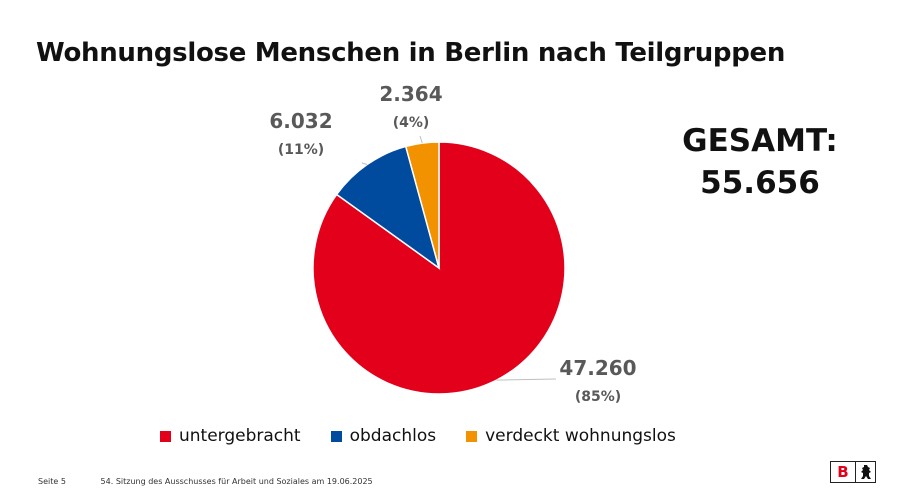 Image resolution: width=901 pixels, height=496 pixels. What do you see at coordinates (421, 139) in the screenshot?
I see `leader-line-verdeckt` at bounding box center [421, 139].